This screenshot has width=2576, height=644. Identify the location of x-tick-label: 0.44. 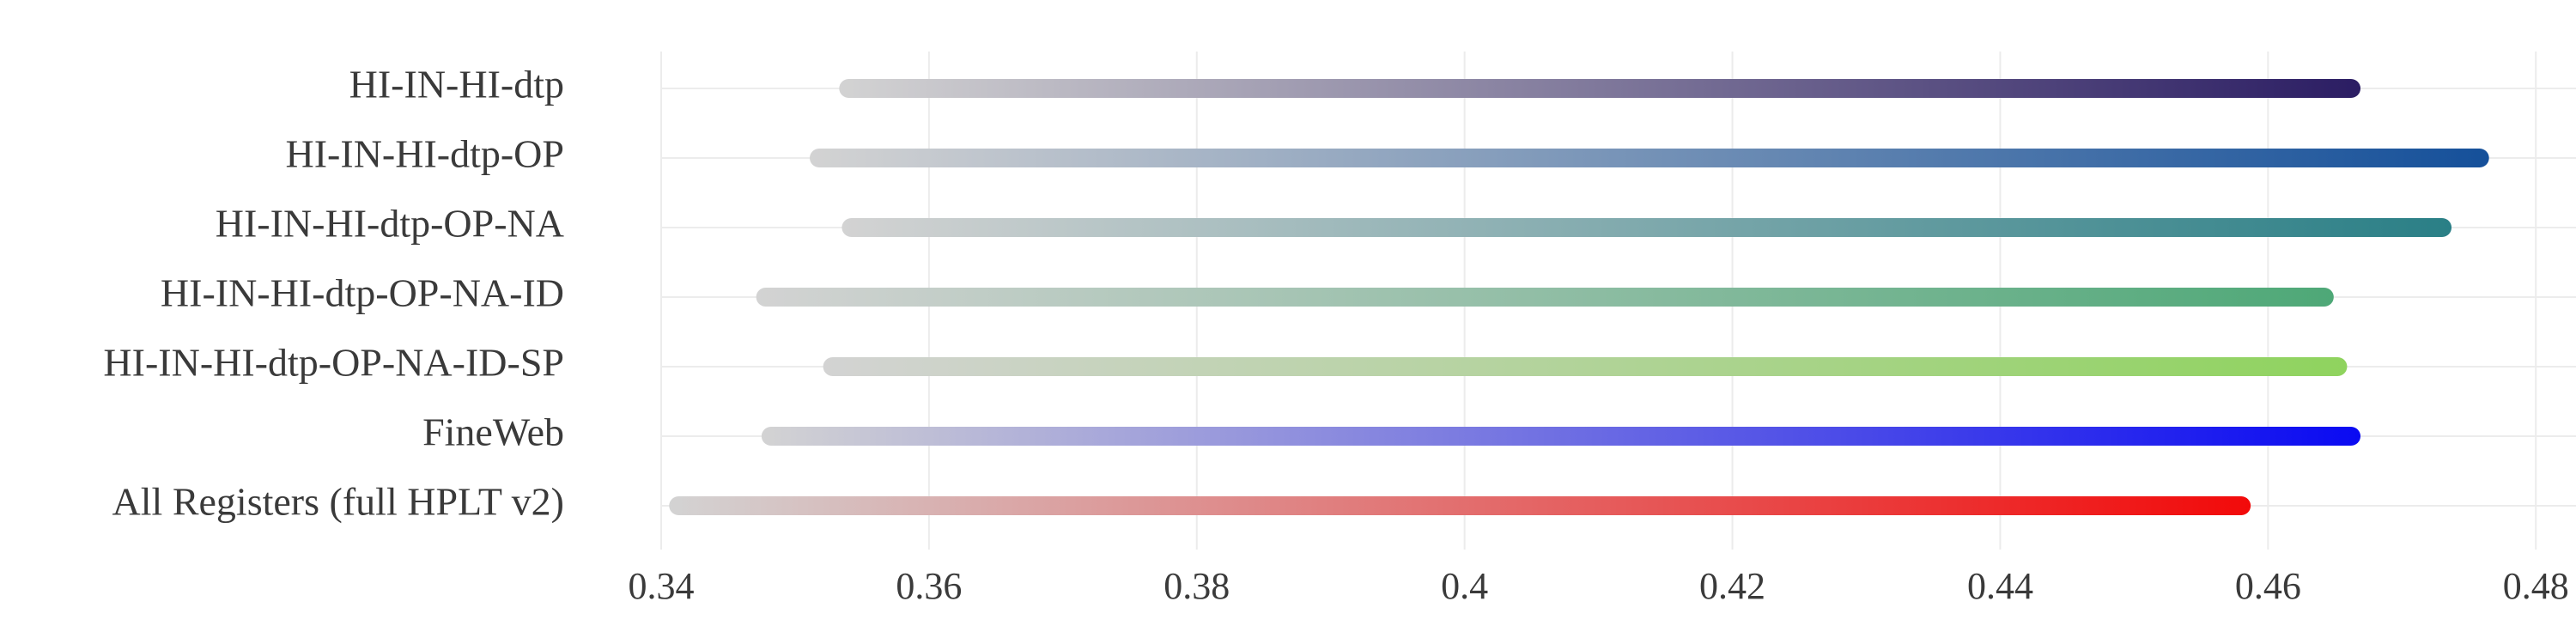
(2000, 586).